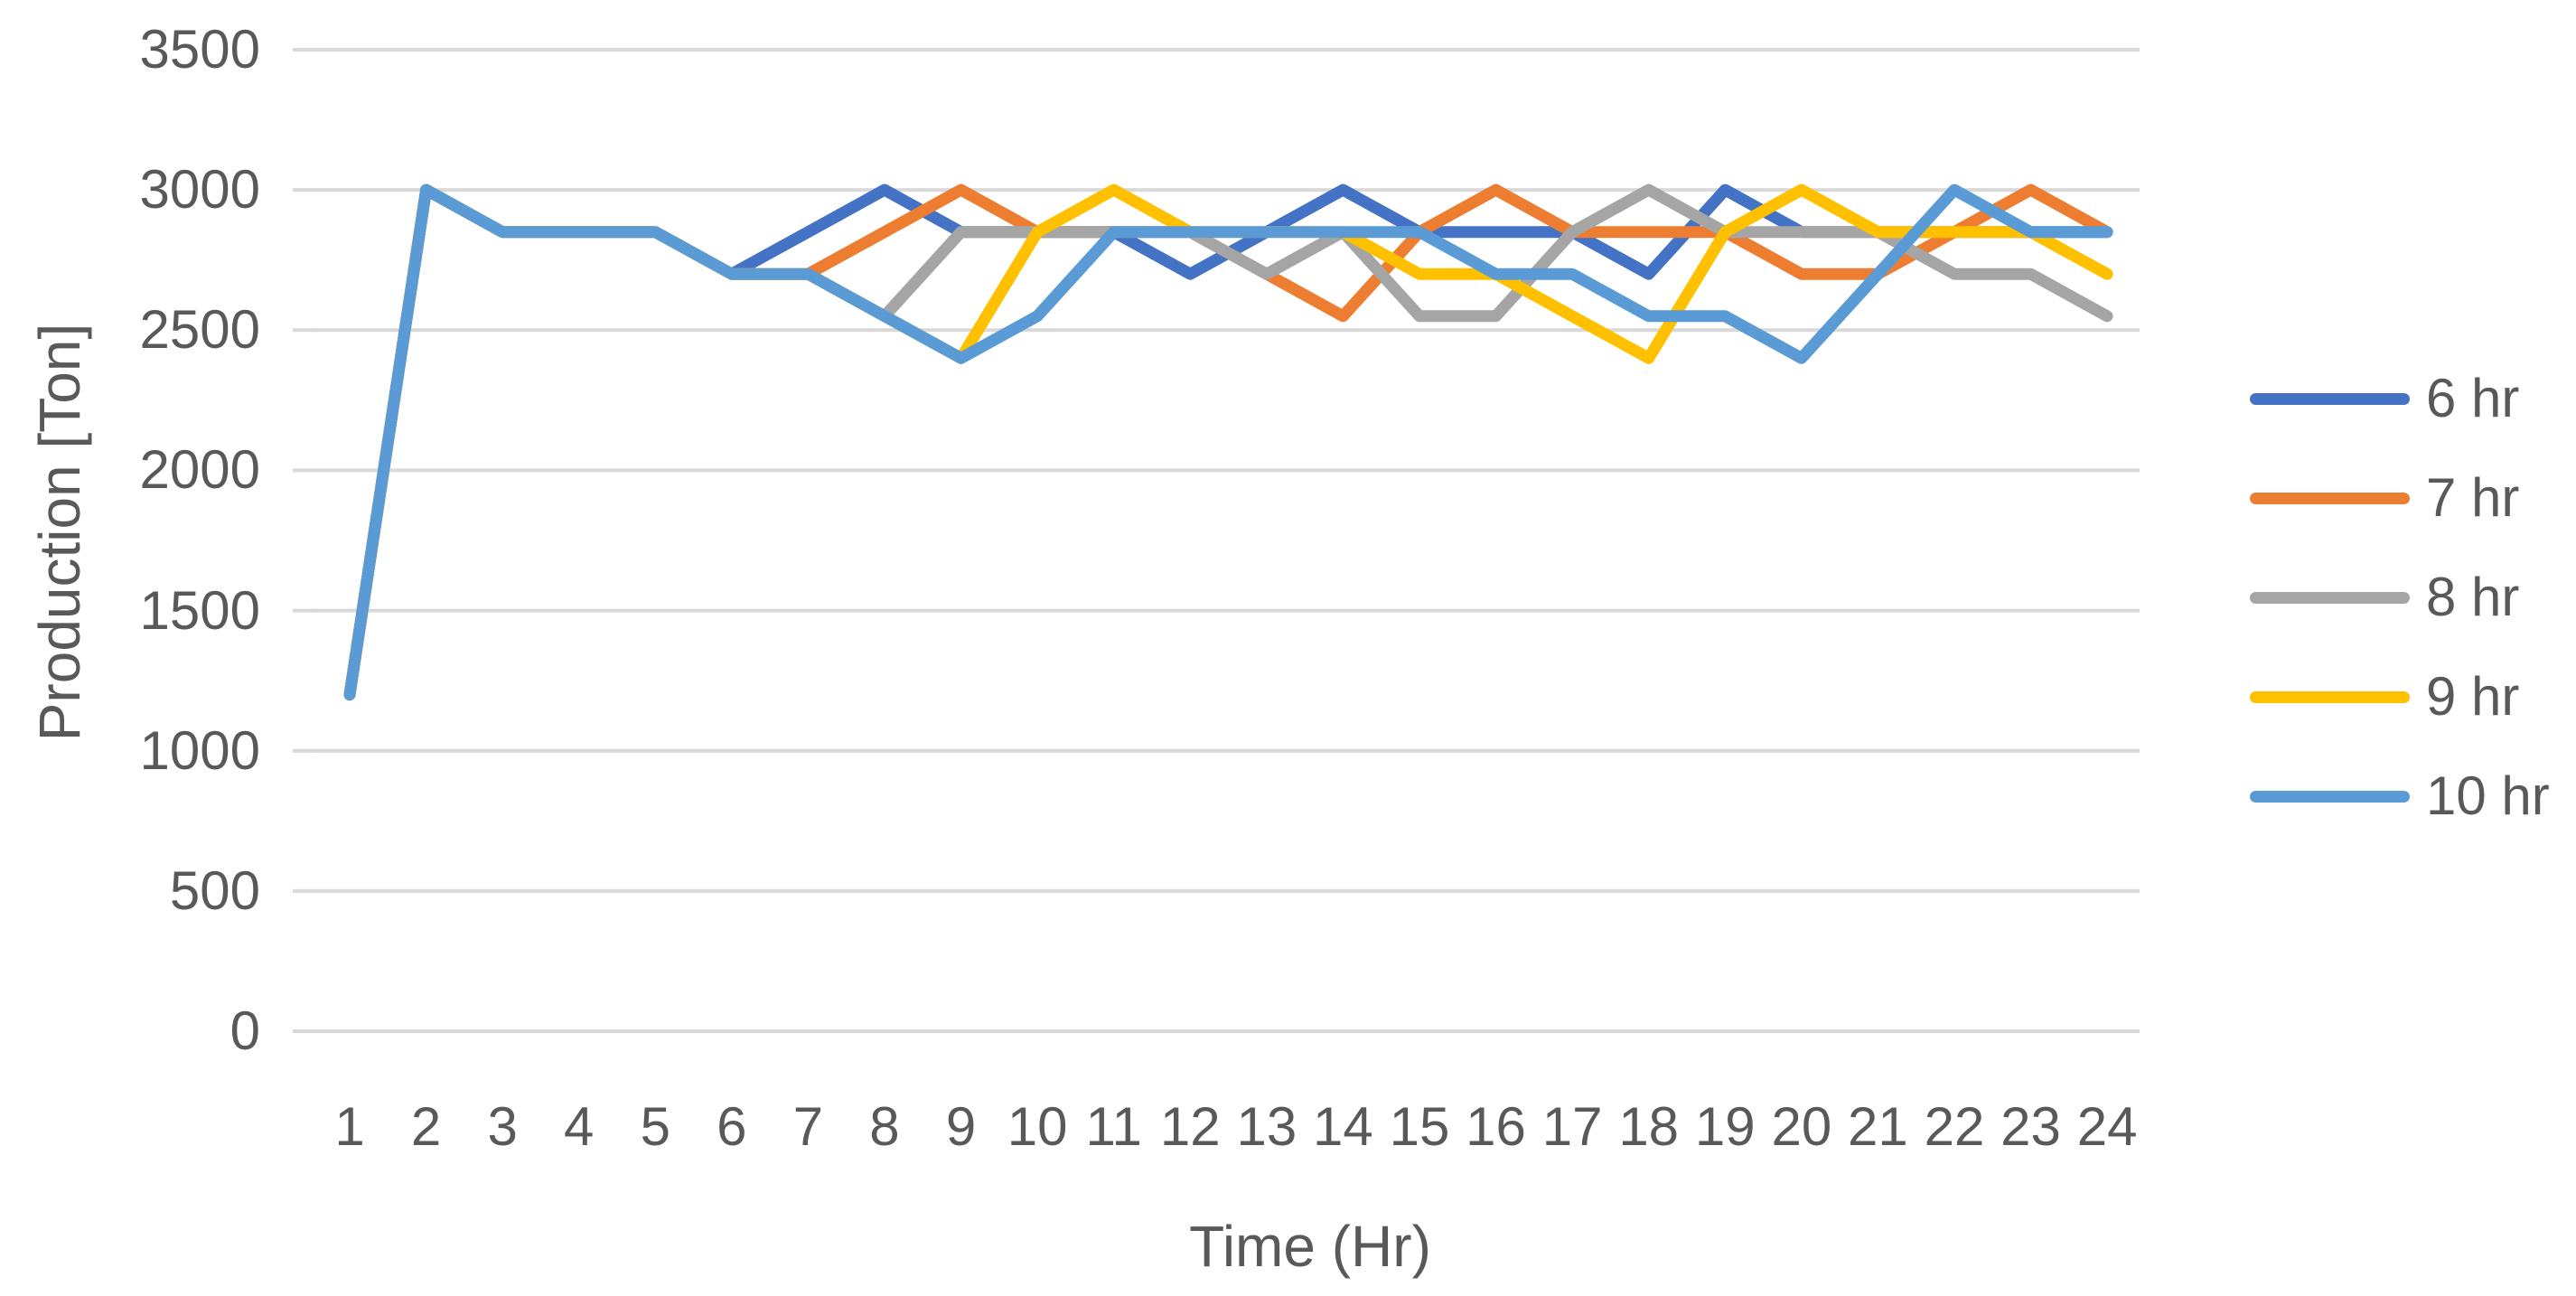 This screenshot has width=2576, height=1296. I want to click on x-tick-label-17: 17, so click(1572, 1126).